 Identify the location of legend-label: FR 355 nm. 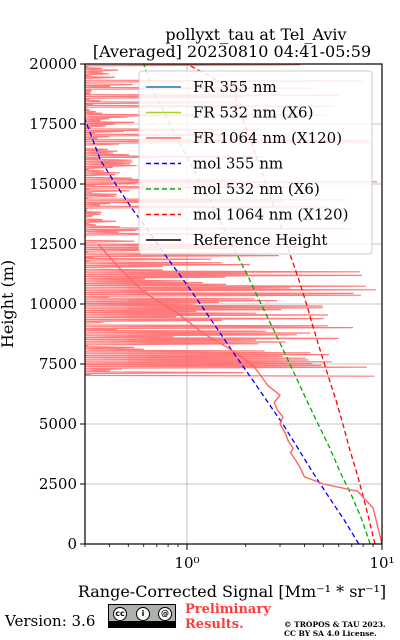
(235, 87).